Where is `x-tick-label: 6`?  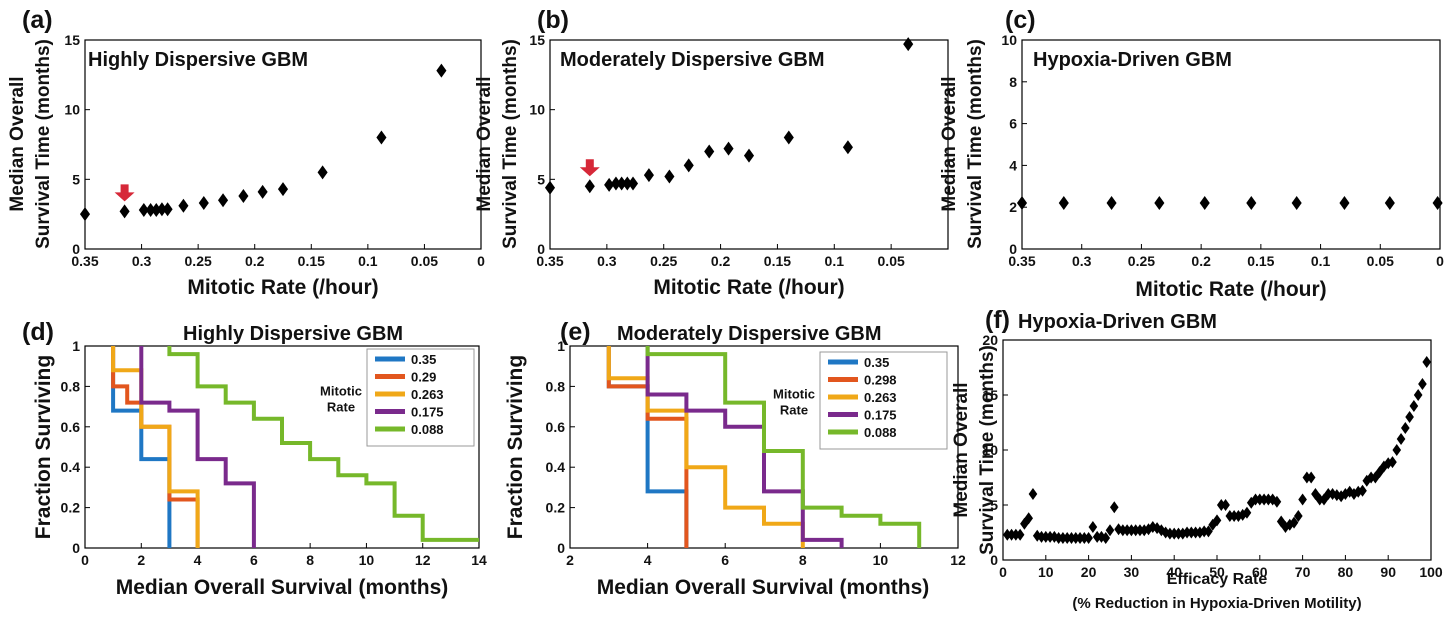 x-tick-label: 6 is located at coordinates (254, 560).